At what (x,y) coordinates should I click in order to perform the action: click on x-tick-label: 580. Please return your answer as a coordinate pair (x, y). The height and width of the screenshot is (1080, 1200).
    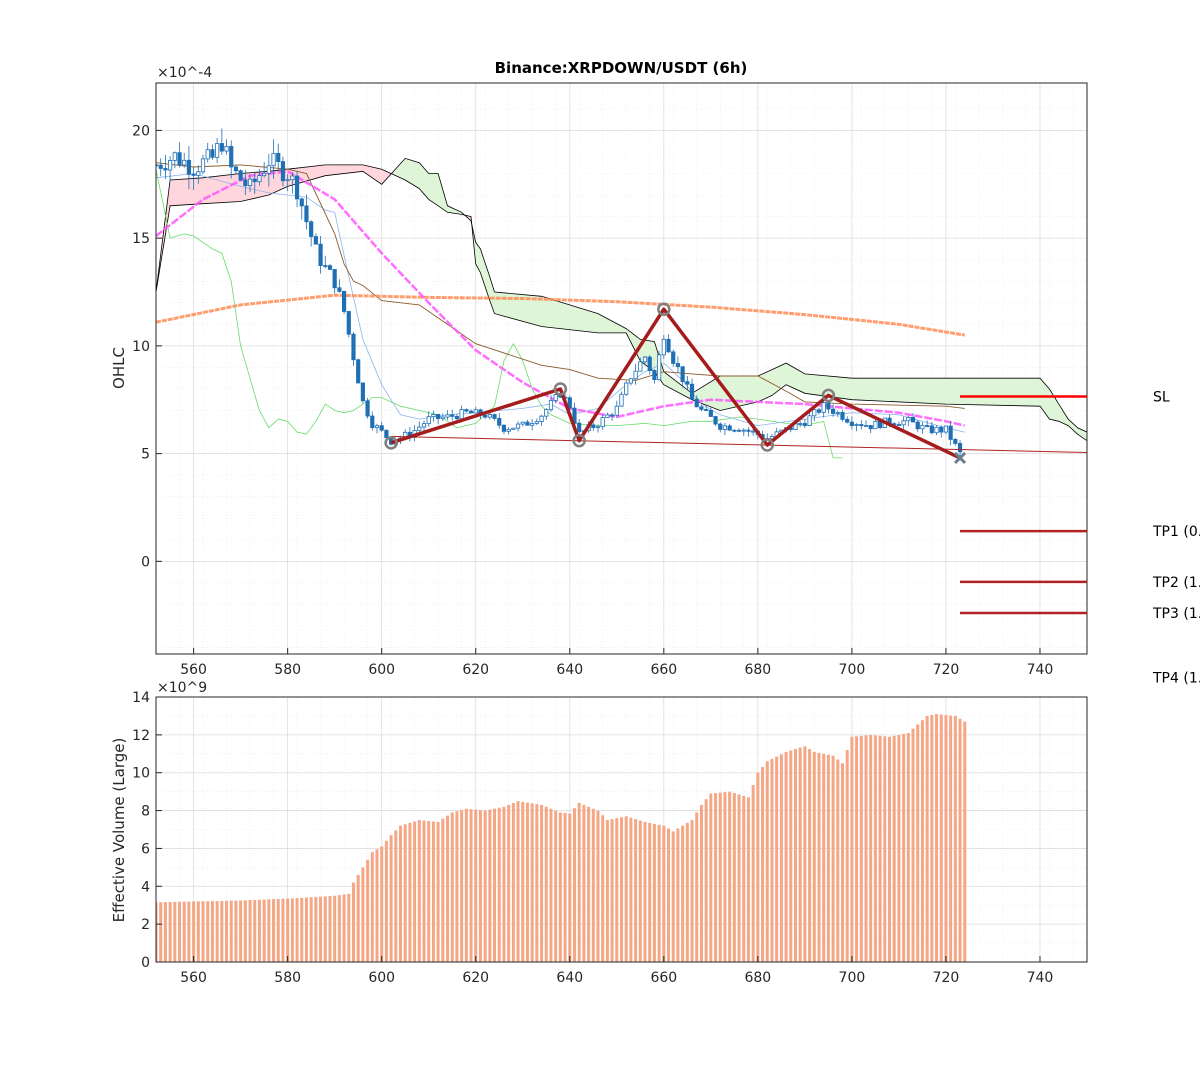
    Looking at the image, I should click on (287, 670).